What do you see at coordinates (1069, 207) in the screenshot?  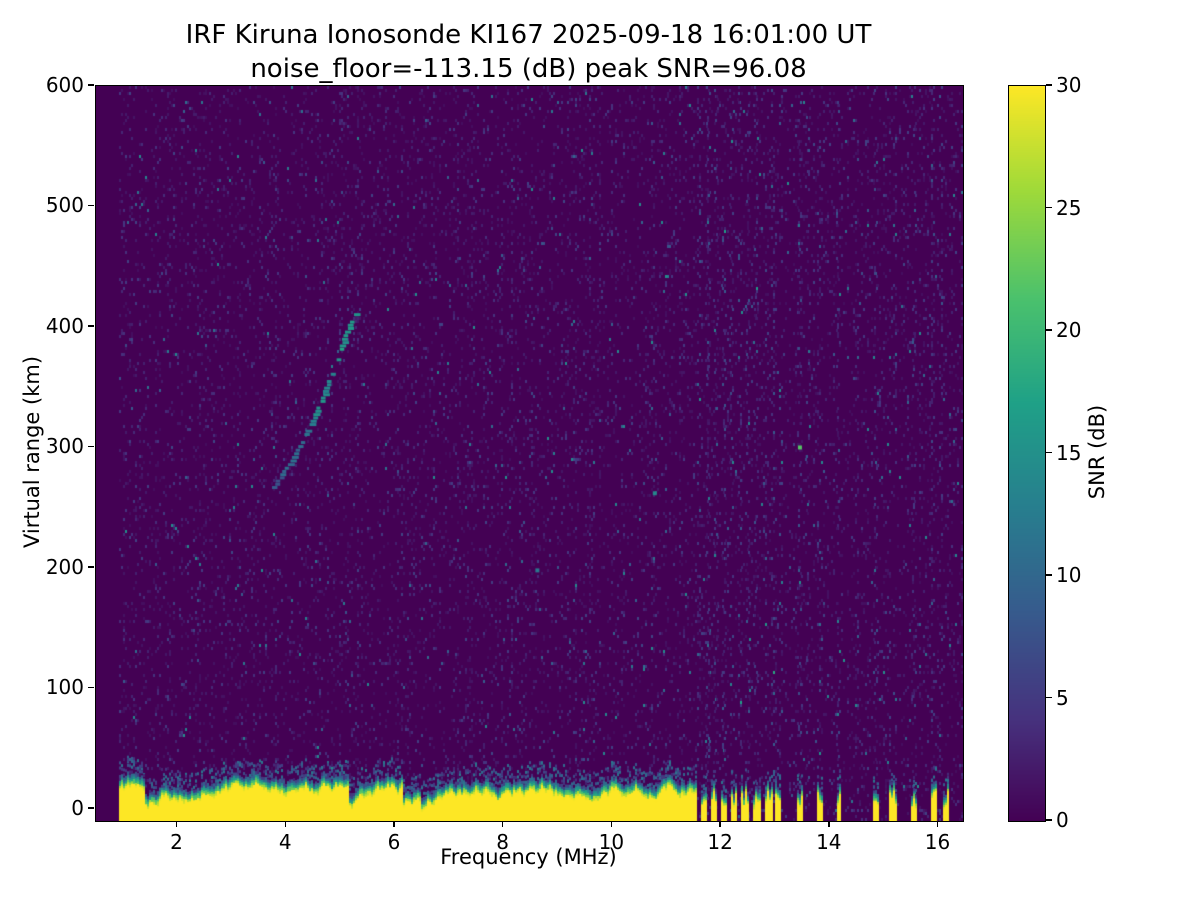 I see `colorbar-tick-label: 25` at bounding box center [1069, 207].